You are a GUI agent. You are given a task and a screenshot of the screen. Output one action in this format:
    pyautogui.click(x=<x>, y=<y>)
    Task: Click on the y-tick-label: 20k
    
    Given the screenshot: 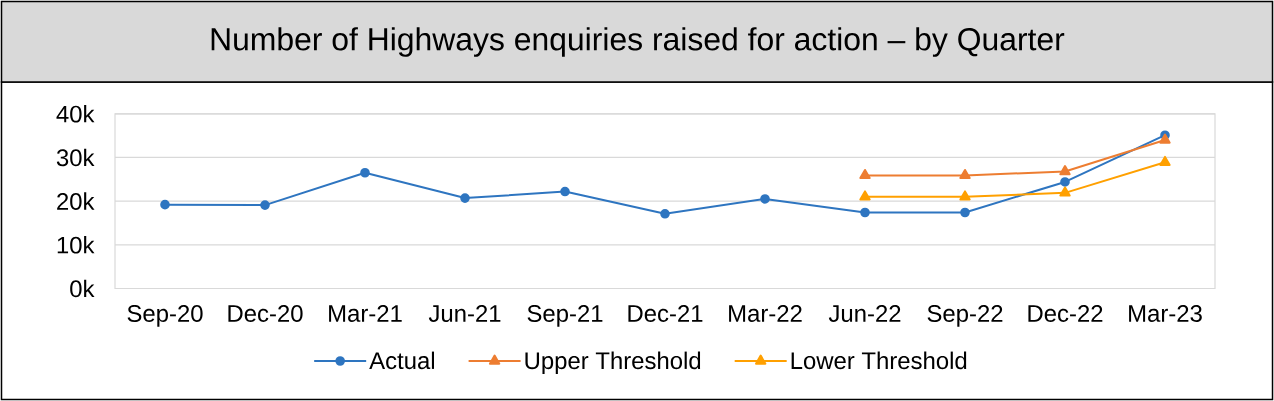 What is the action you would take?
    pyautogui.click(x=76, y=201)
    